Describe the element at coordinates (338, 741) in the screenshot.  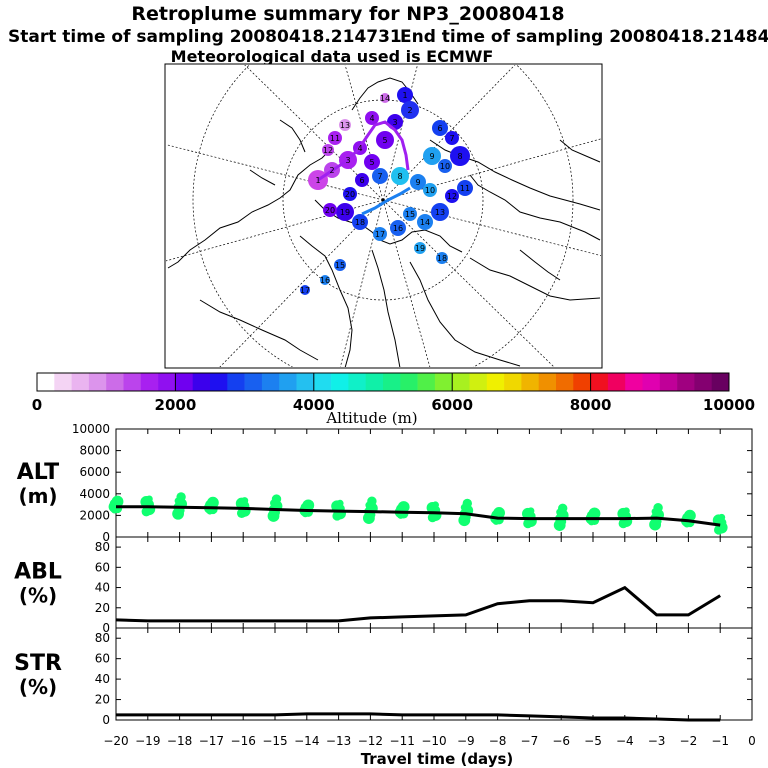
I see `x-tick-label: −13` at that location.